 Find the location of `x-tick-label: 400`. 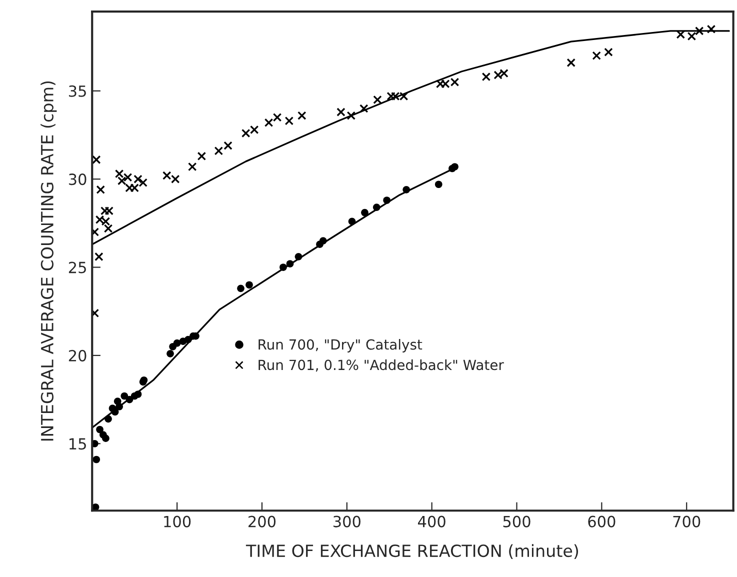

x-tick-label: 400 is located at coordinates (432, 522).